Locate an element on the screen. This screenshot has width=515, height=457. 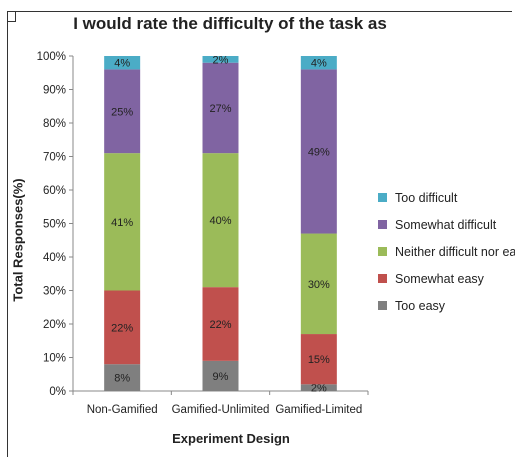
x-tick-label: Gamified-Limited is located at coordinates (318, 410).